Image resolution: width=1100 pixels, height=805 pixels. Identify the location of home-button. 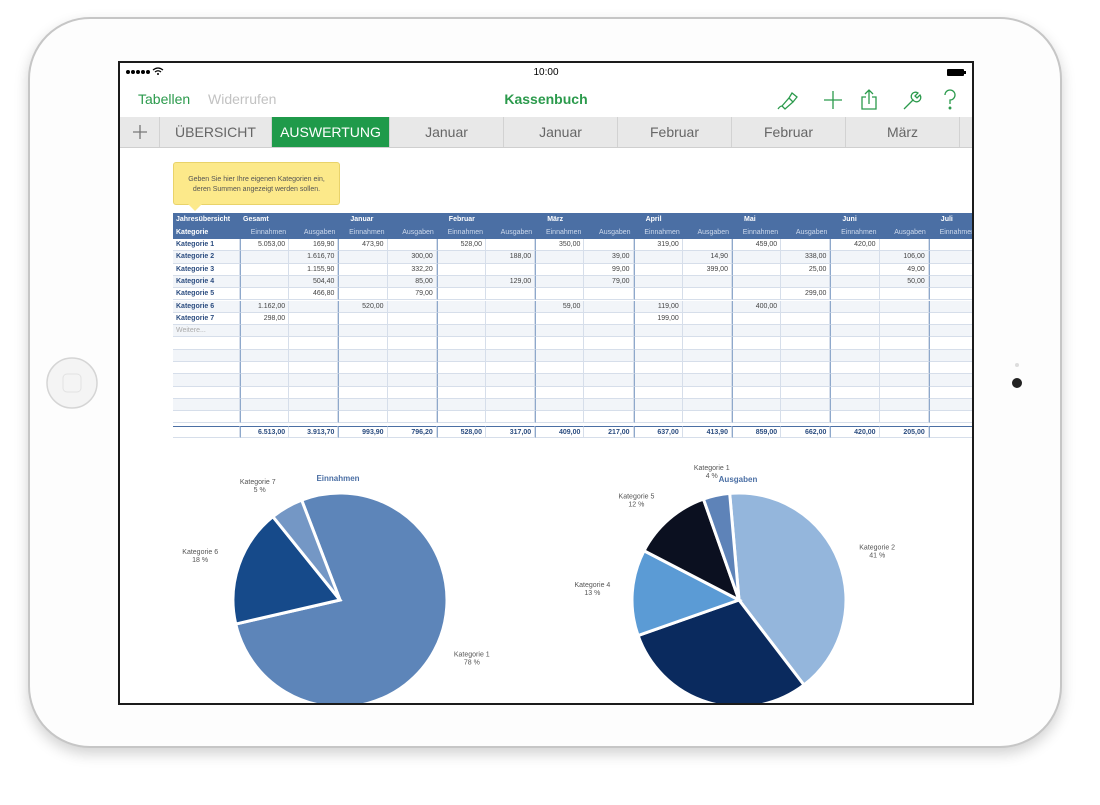
(74, 385).